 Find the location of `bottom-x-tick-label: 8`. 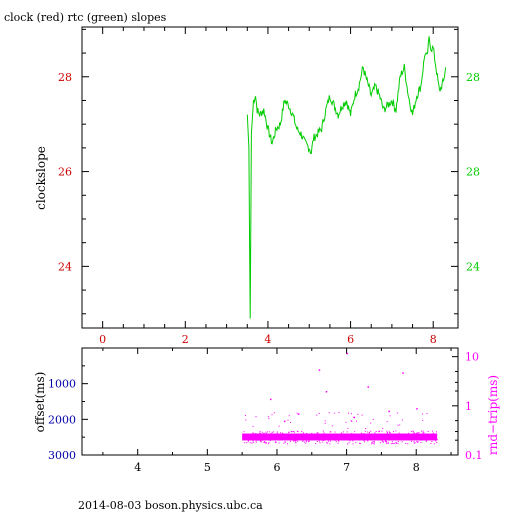

bottom-x-tick-label: 8 is located at coordinates (416, 467).